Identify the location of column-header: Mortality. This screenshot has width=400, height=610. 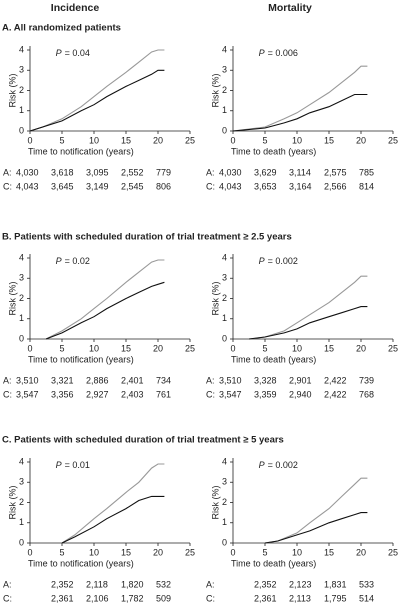
(290, 8).